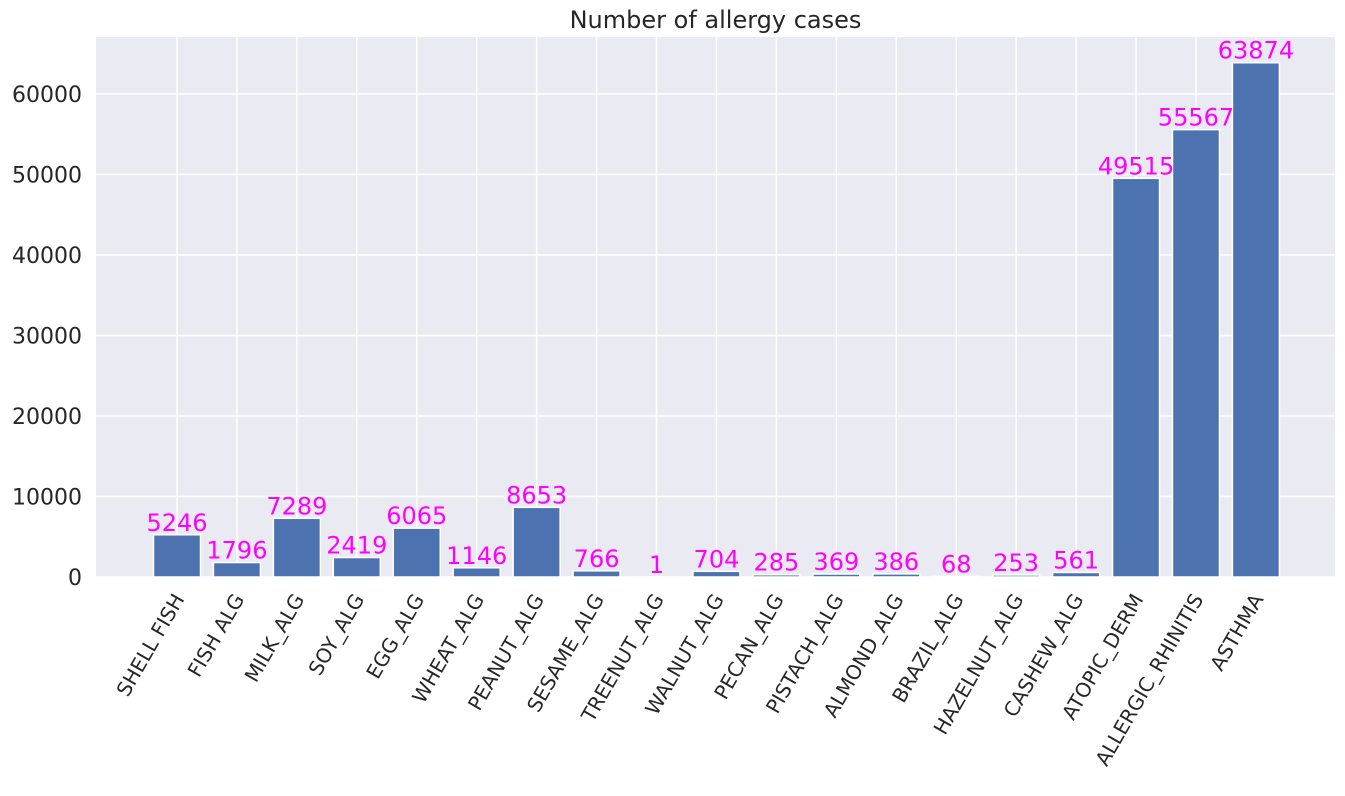  Describe the element at coordinates (1256, 51) in the screenshot. I see `data-label: 63874` at that location.